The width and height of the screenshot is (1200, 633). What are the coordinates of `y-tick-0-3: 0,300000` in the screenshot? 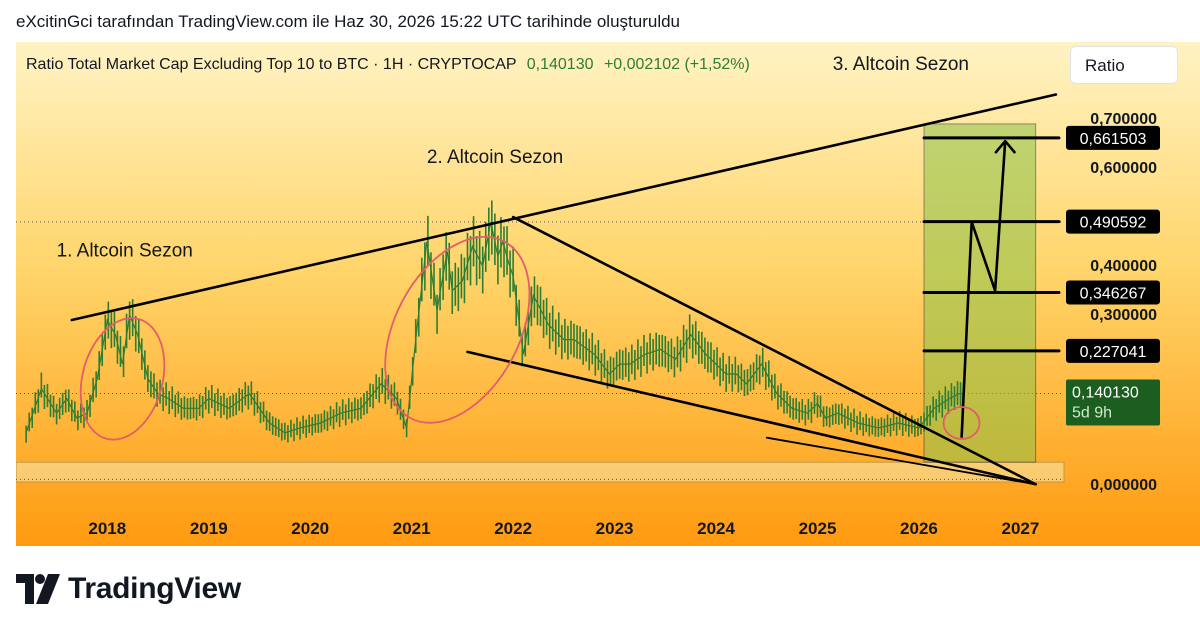 It's located at (1123, 315).